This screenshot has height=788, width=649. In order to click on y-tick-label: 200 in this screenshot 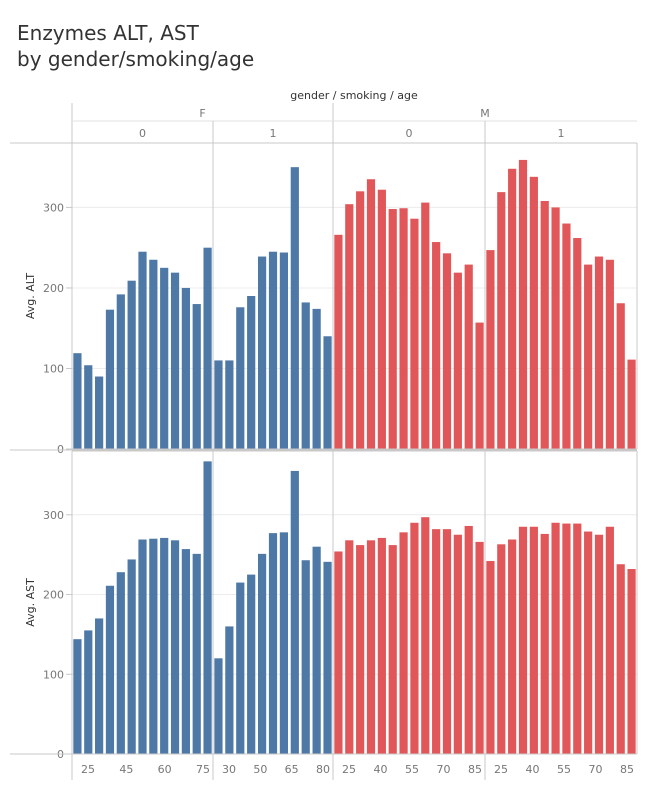, I will do `click(53, 288)`.